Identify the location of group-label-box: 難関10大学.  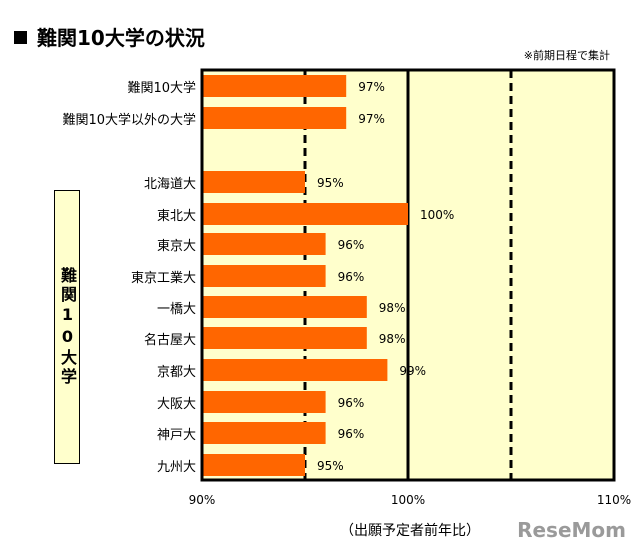
(67, 327).